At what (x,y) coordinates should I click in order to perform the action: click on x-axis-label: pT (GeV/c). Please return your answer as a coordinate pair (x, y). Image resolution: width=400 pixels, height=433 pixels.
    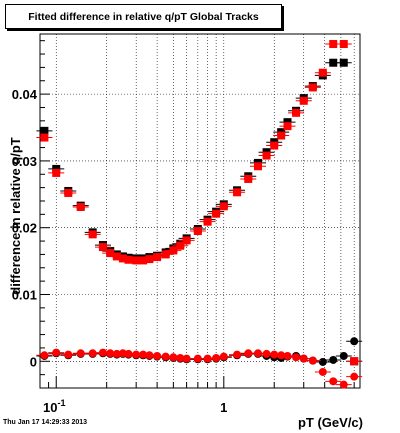
    Looking at the image, I should click on (330, 422).